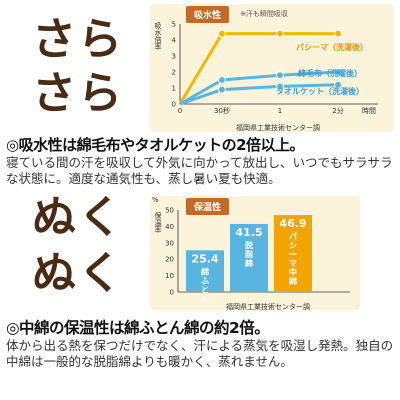 Image resolution: width=400 pixels, height=400 pixels. What do you see at coordinates (205, 289) in the screenshot?
I see `bar-category-char: と` at bounding box center [205, 289].